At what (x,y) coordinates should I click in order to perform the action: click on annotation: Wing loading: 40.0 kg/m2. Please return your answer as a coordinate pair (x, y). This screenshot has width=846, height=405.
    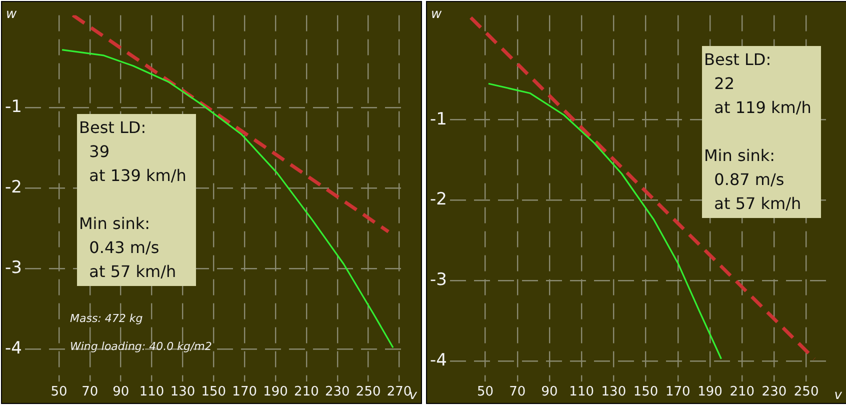
    Looking at the image, I should click on (141, 346).